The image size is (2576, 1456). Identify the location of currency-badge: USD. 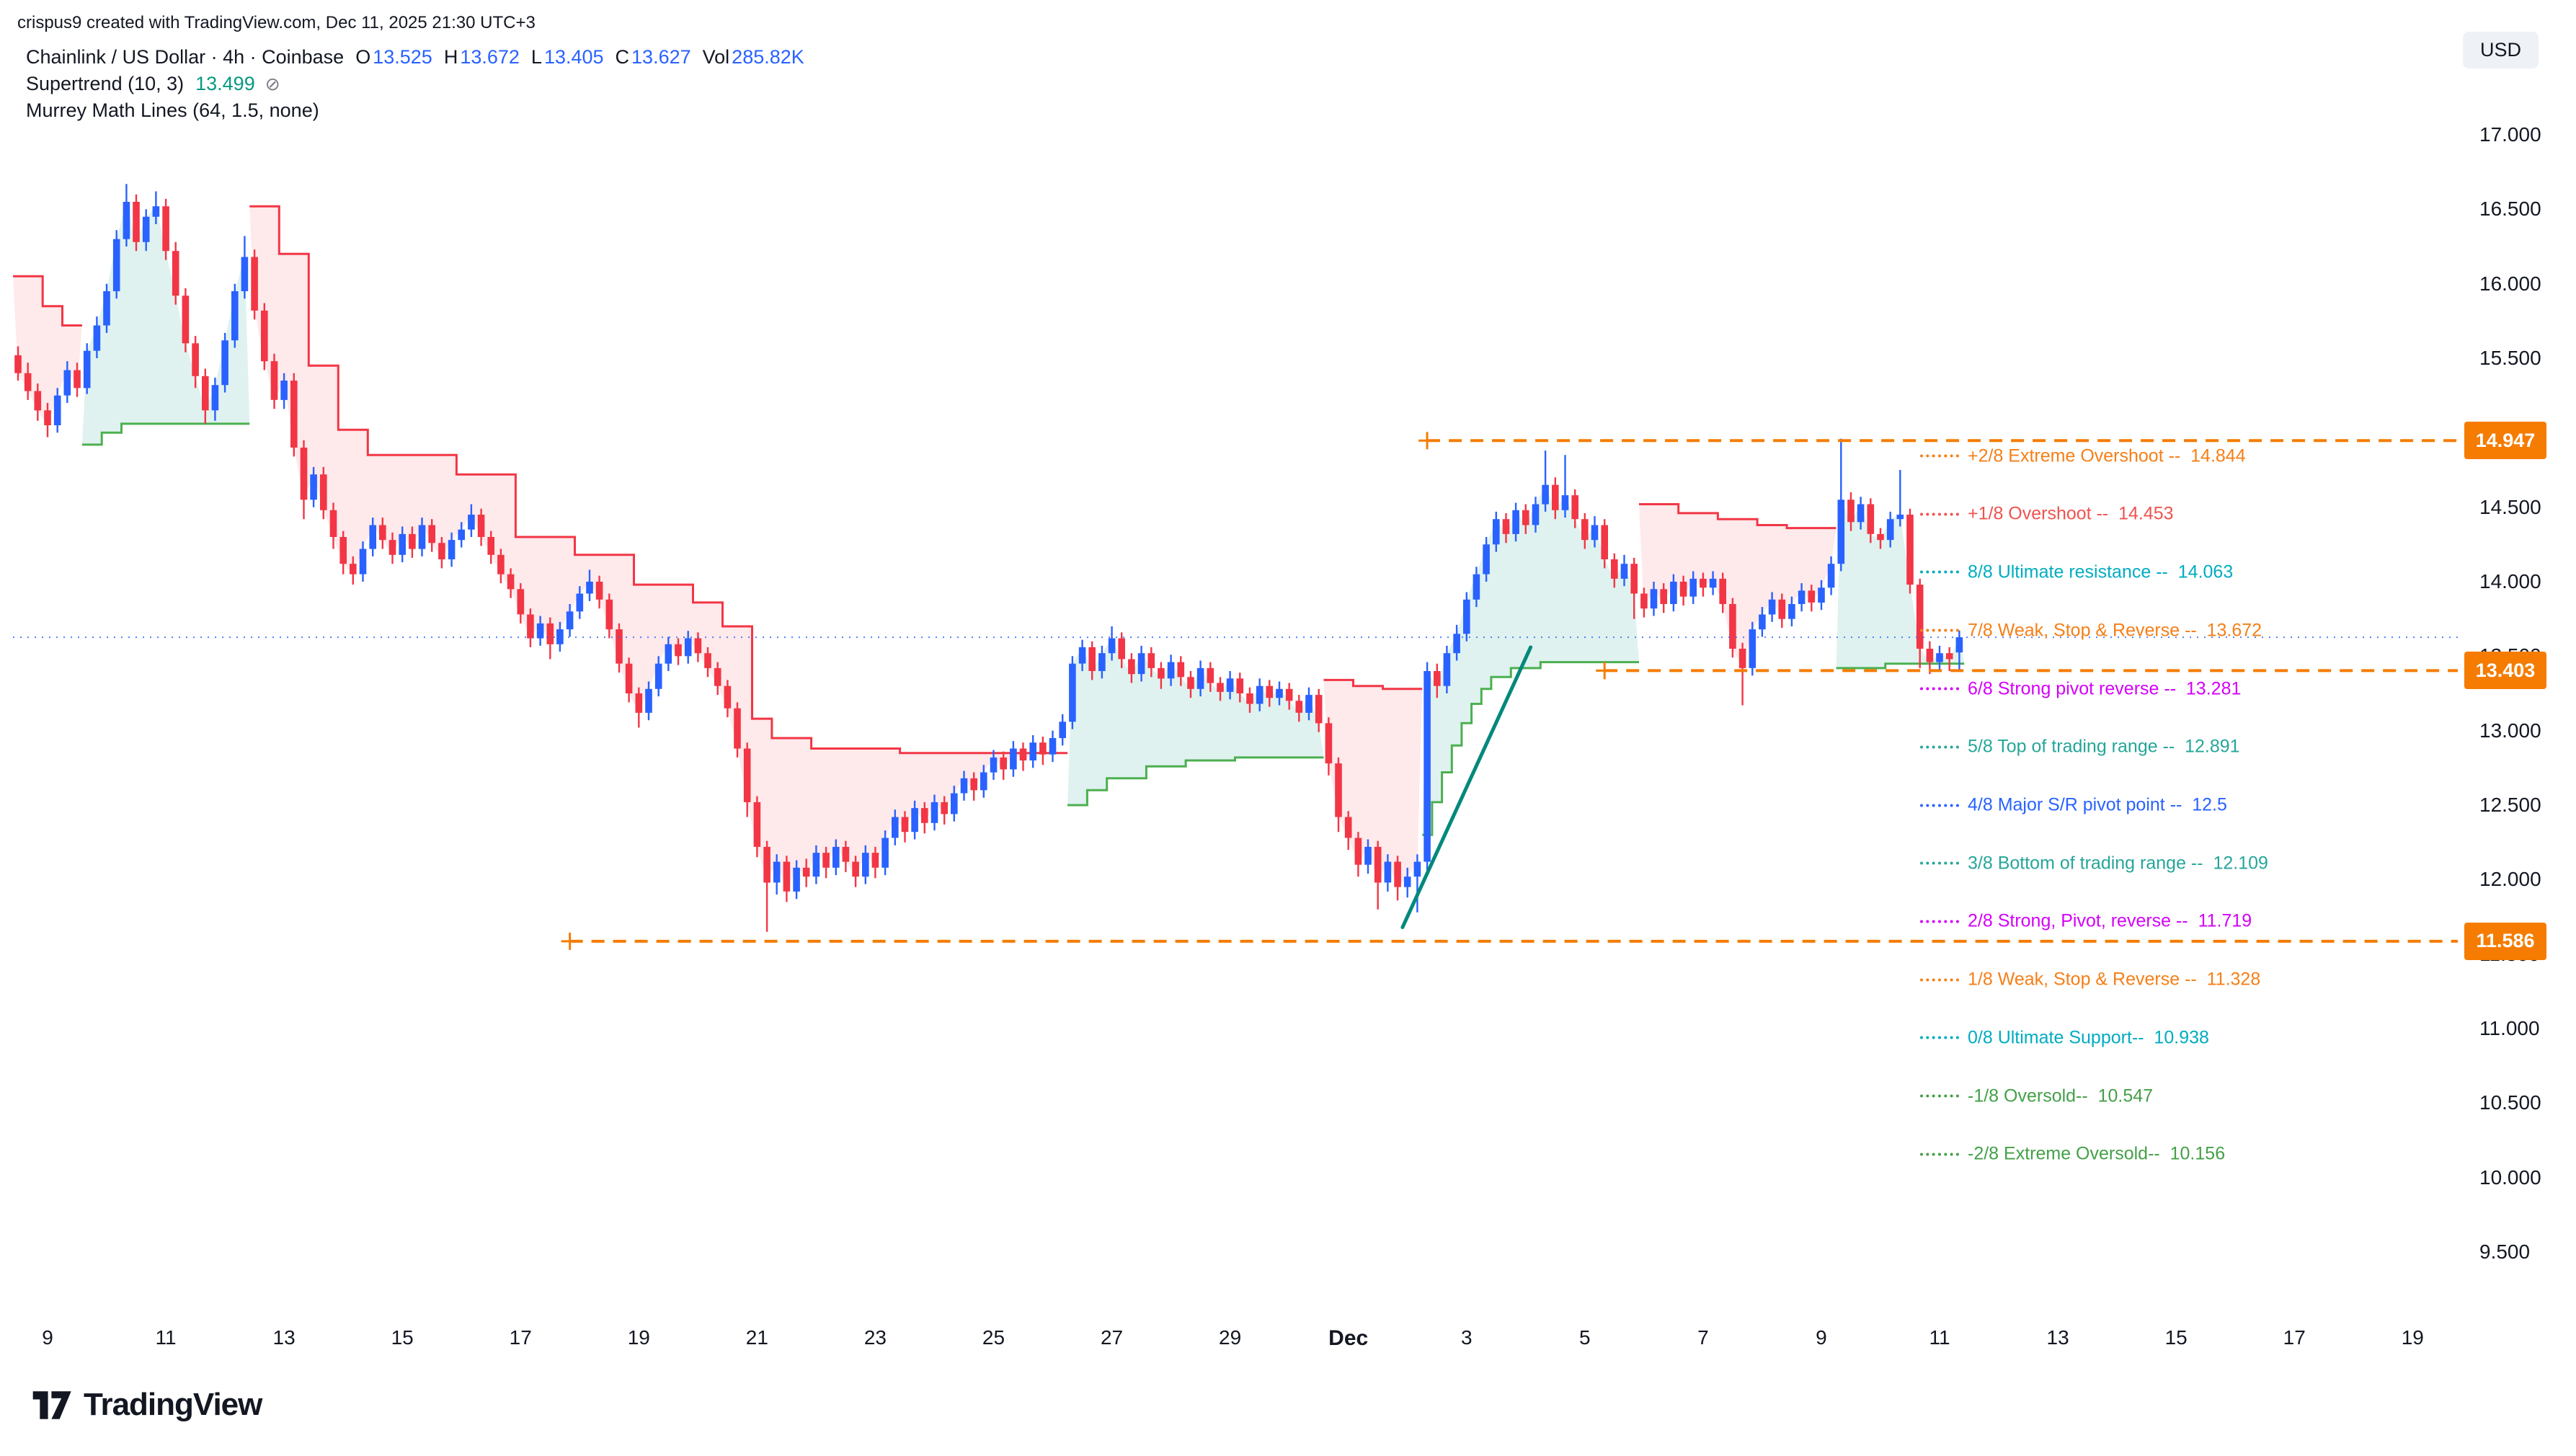
(2500, 50).